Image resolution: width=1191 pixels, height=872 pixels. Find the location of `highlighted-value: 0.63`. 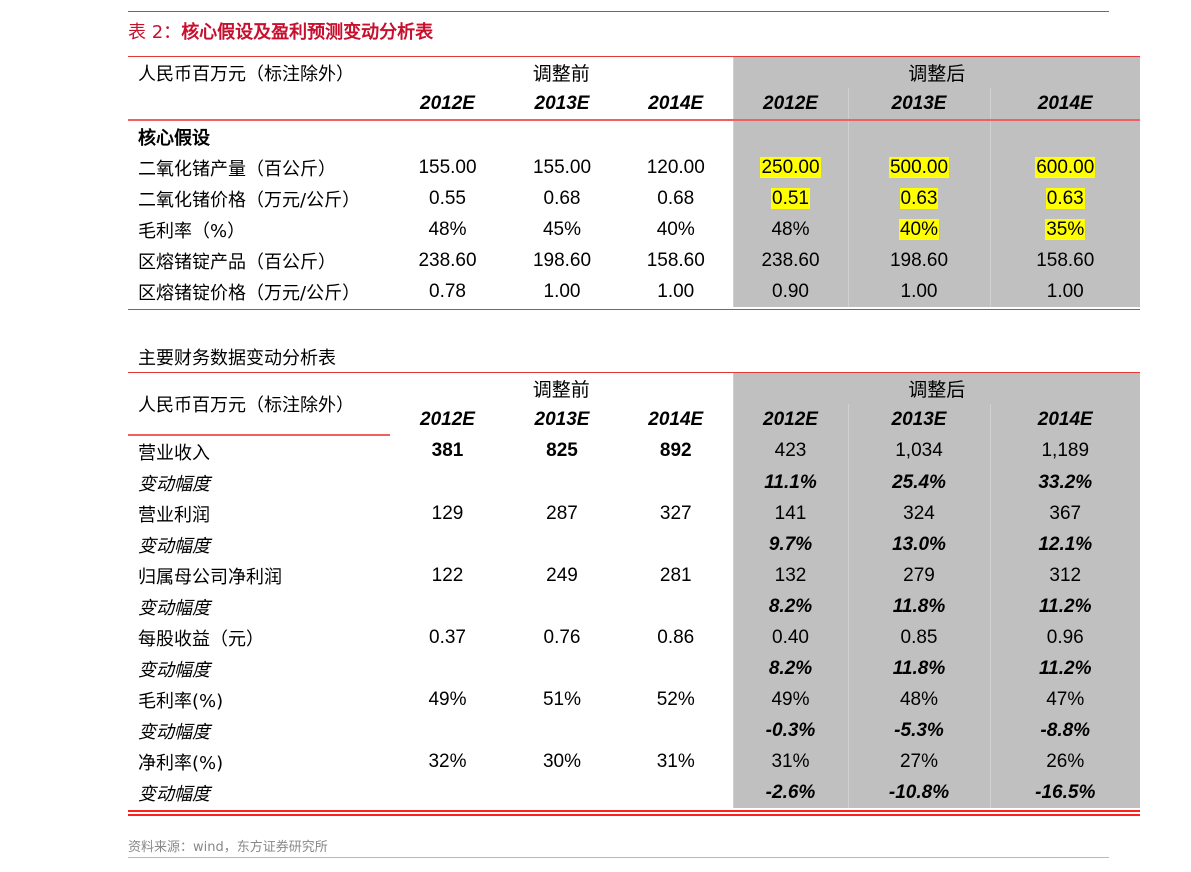

highlighted-value: 0.63 is located at coordinates (1065, 198).